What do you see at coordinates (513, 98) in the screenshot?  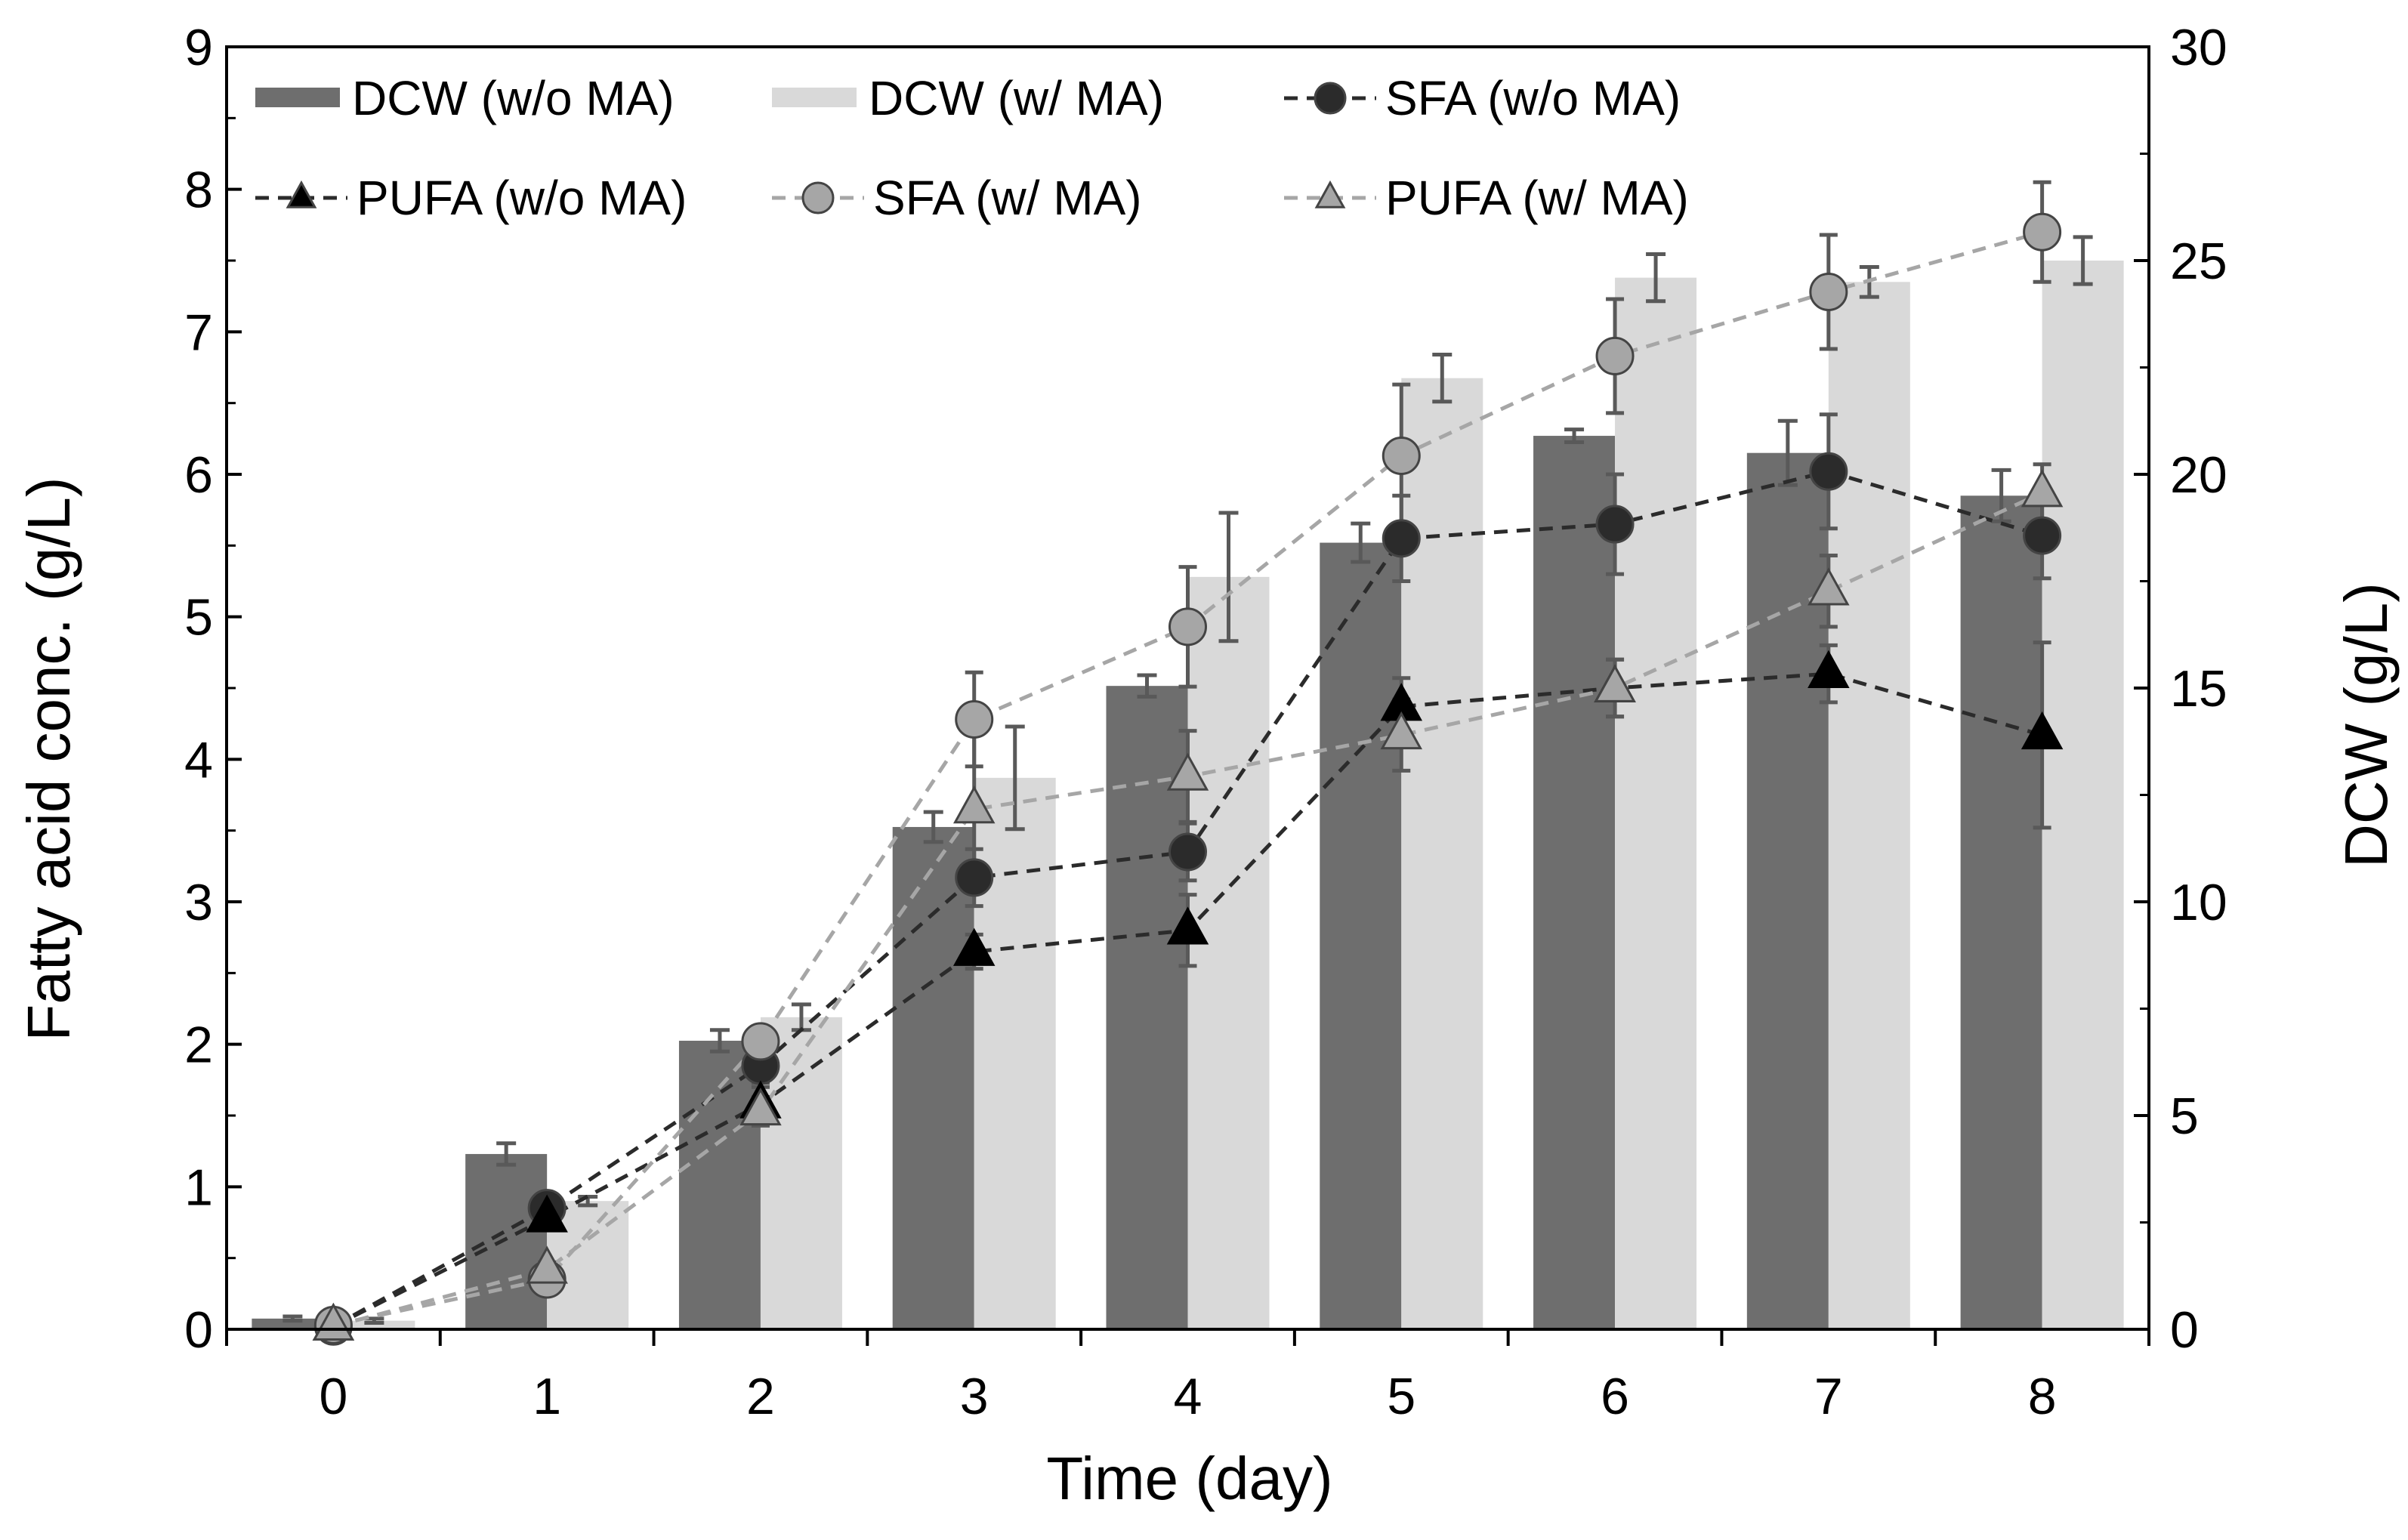 I see `legend-label-0: DCW (w/o MA)` at bounding box center [513, 98].